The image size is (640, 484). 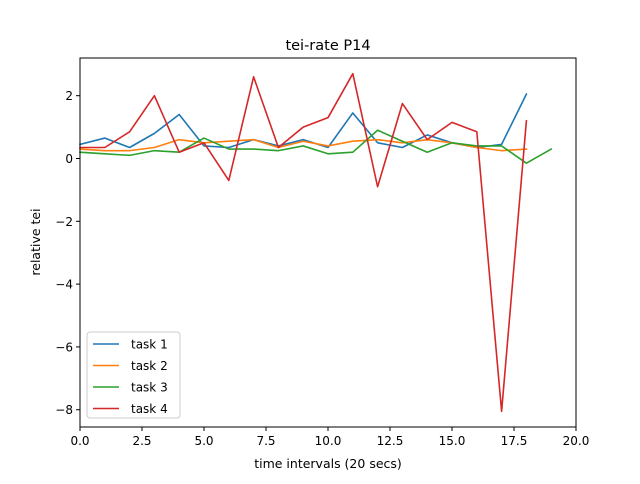 I want to click on y-tick-label: −6, so click(x=64, y=347).